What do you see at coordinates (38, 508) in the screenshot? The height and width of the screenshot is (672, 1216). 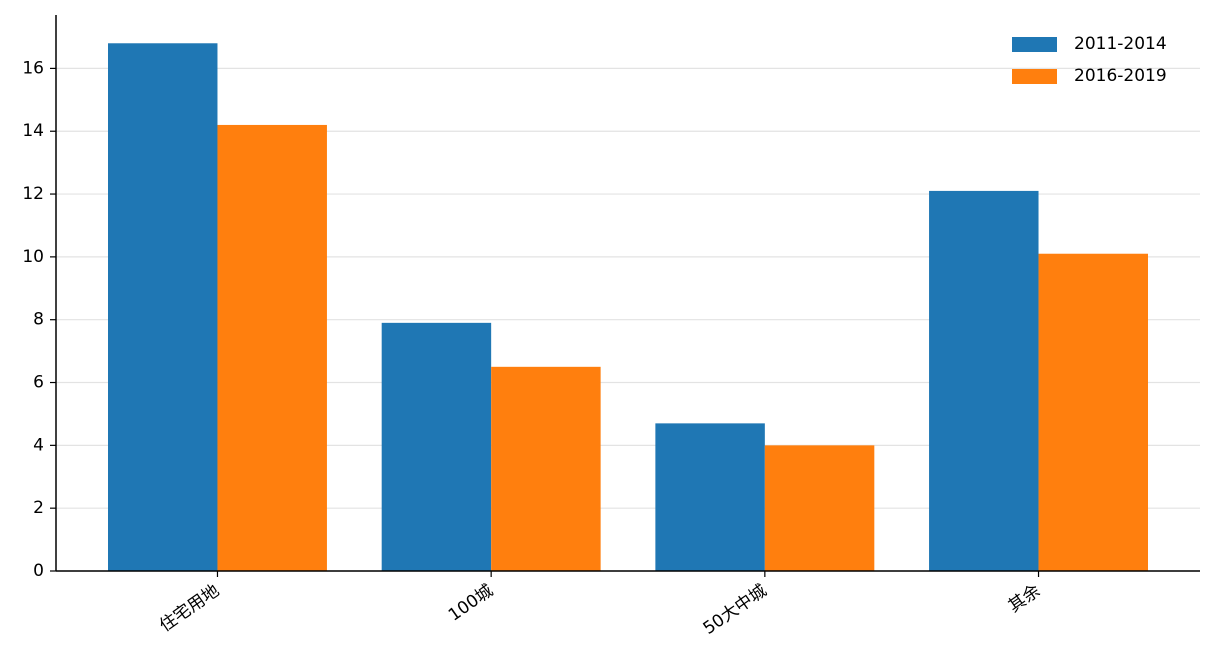 I see `y-tick-label: 2` at bounding box center [38, 508].